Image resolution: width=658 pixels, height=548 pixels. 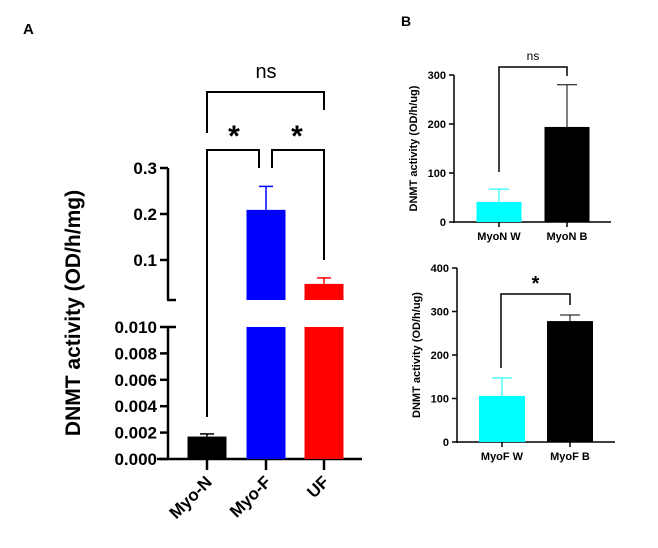 What do you see at coordinates (266, 254) in the screenshot?
I see `bar-myo-f-upper` at bounding box center [266, 254].